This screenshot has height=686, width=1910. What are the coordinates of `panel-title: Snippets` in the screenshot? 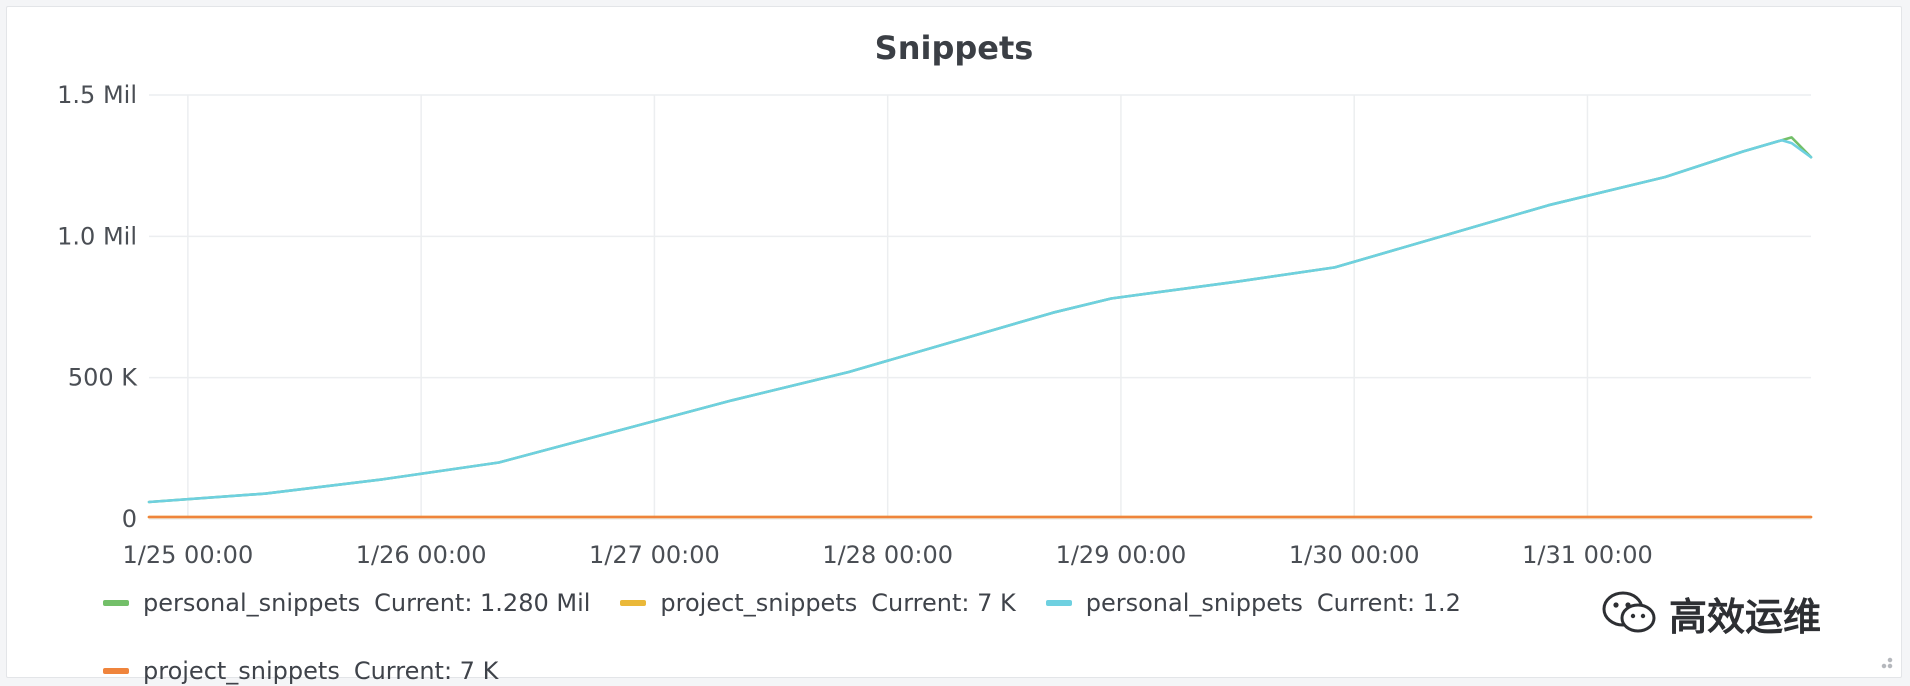 It's located at (954, 48).